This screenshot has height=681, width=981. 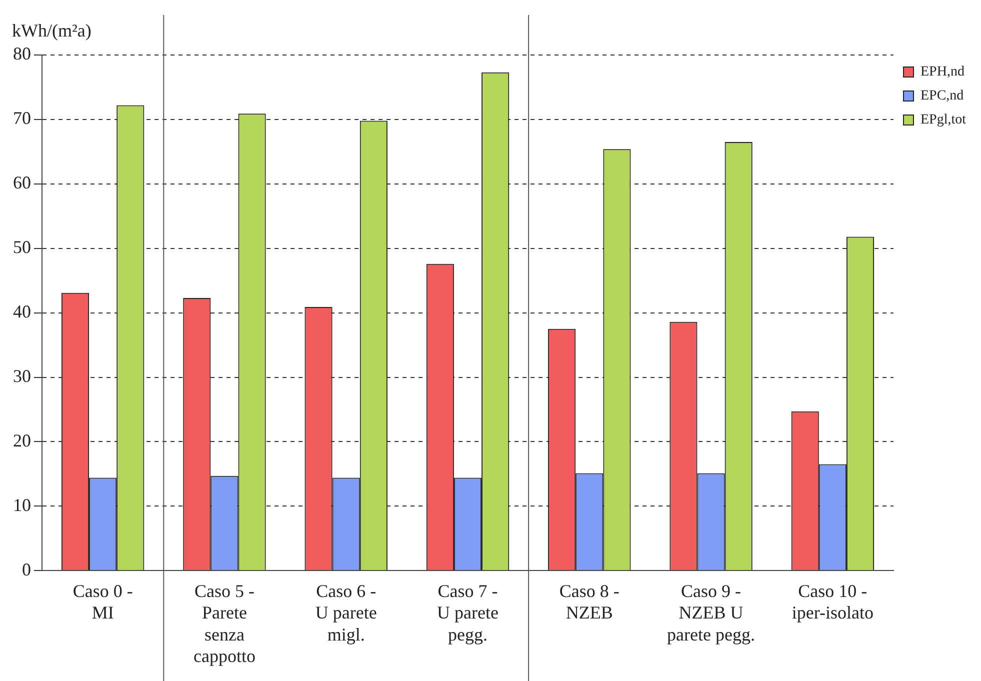 I want to click on y-tick-label: 40, so click(x=22, y=312).